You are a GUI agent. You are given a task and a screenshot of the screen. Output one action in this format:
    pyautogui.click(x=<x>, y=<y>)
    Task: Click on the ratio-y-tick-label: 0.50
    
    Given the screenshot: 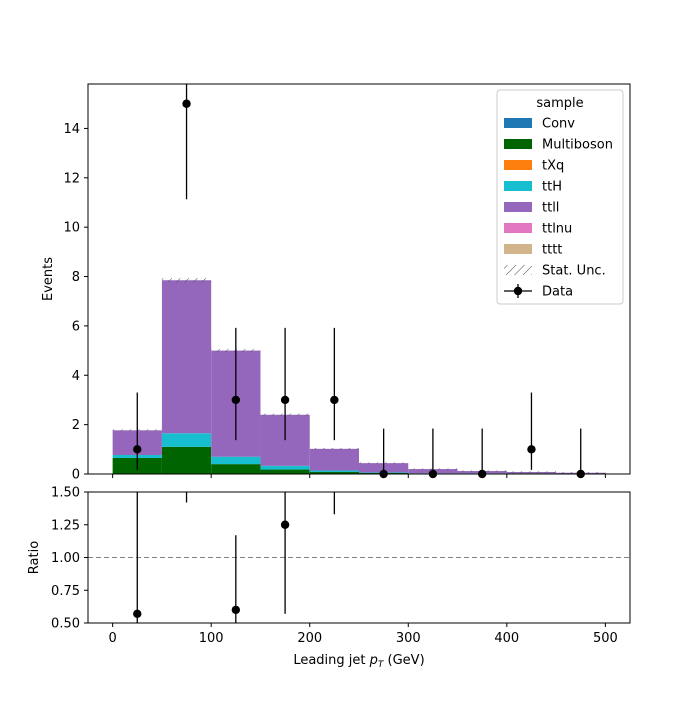 What is the action you would take?
    pyautogui.click(x=65, y=624)
    